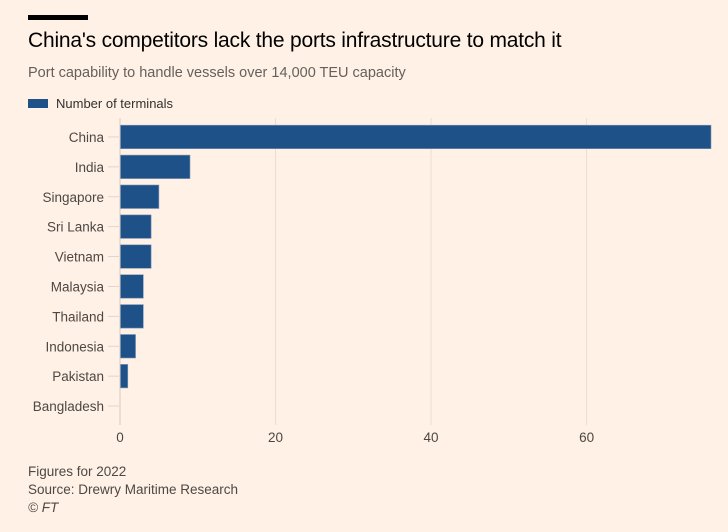  What do you see at coordinates (74, 346) in the screenshot?
I see `category-label: Indonesia` at bounding box center [74, 346].